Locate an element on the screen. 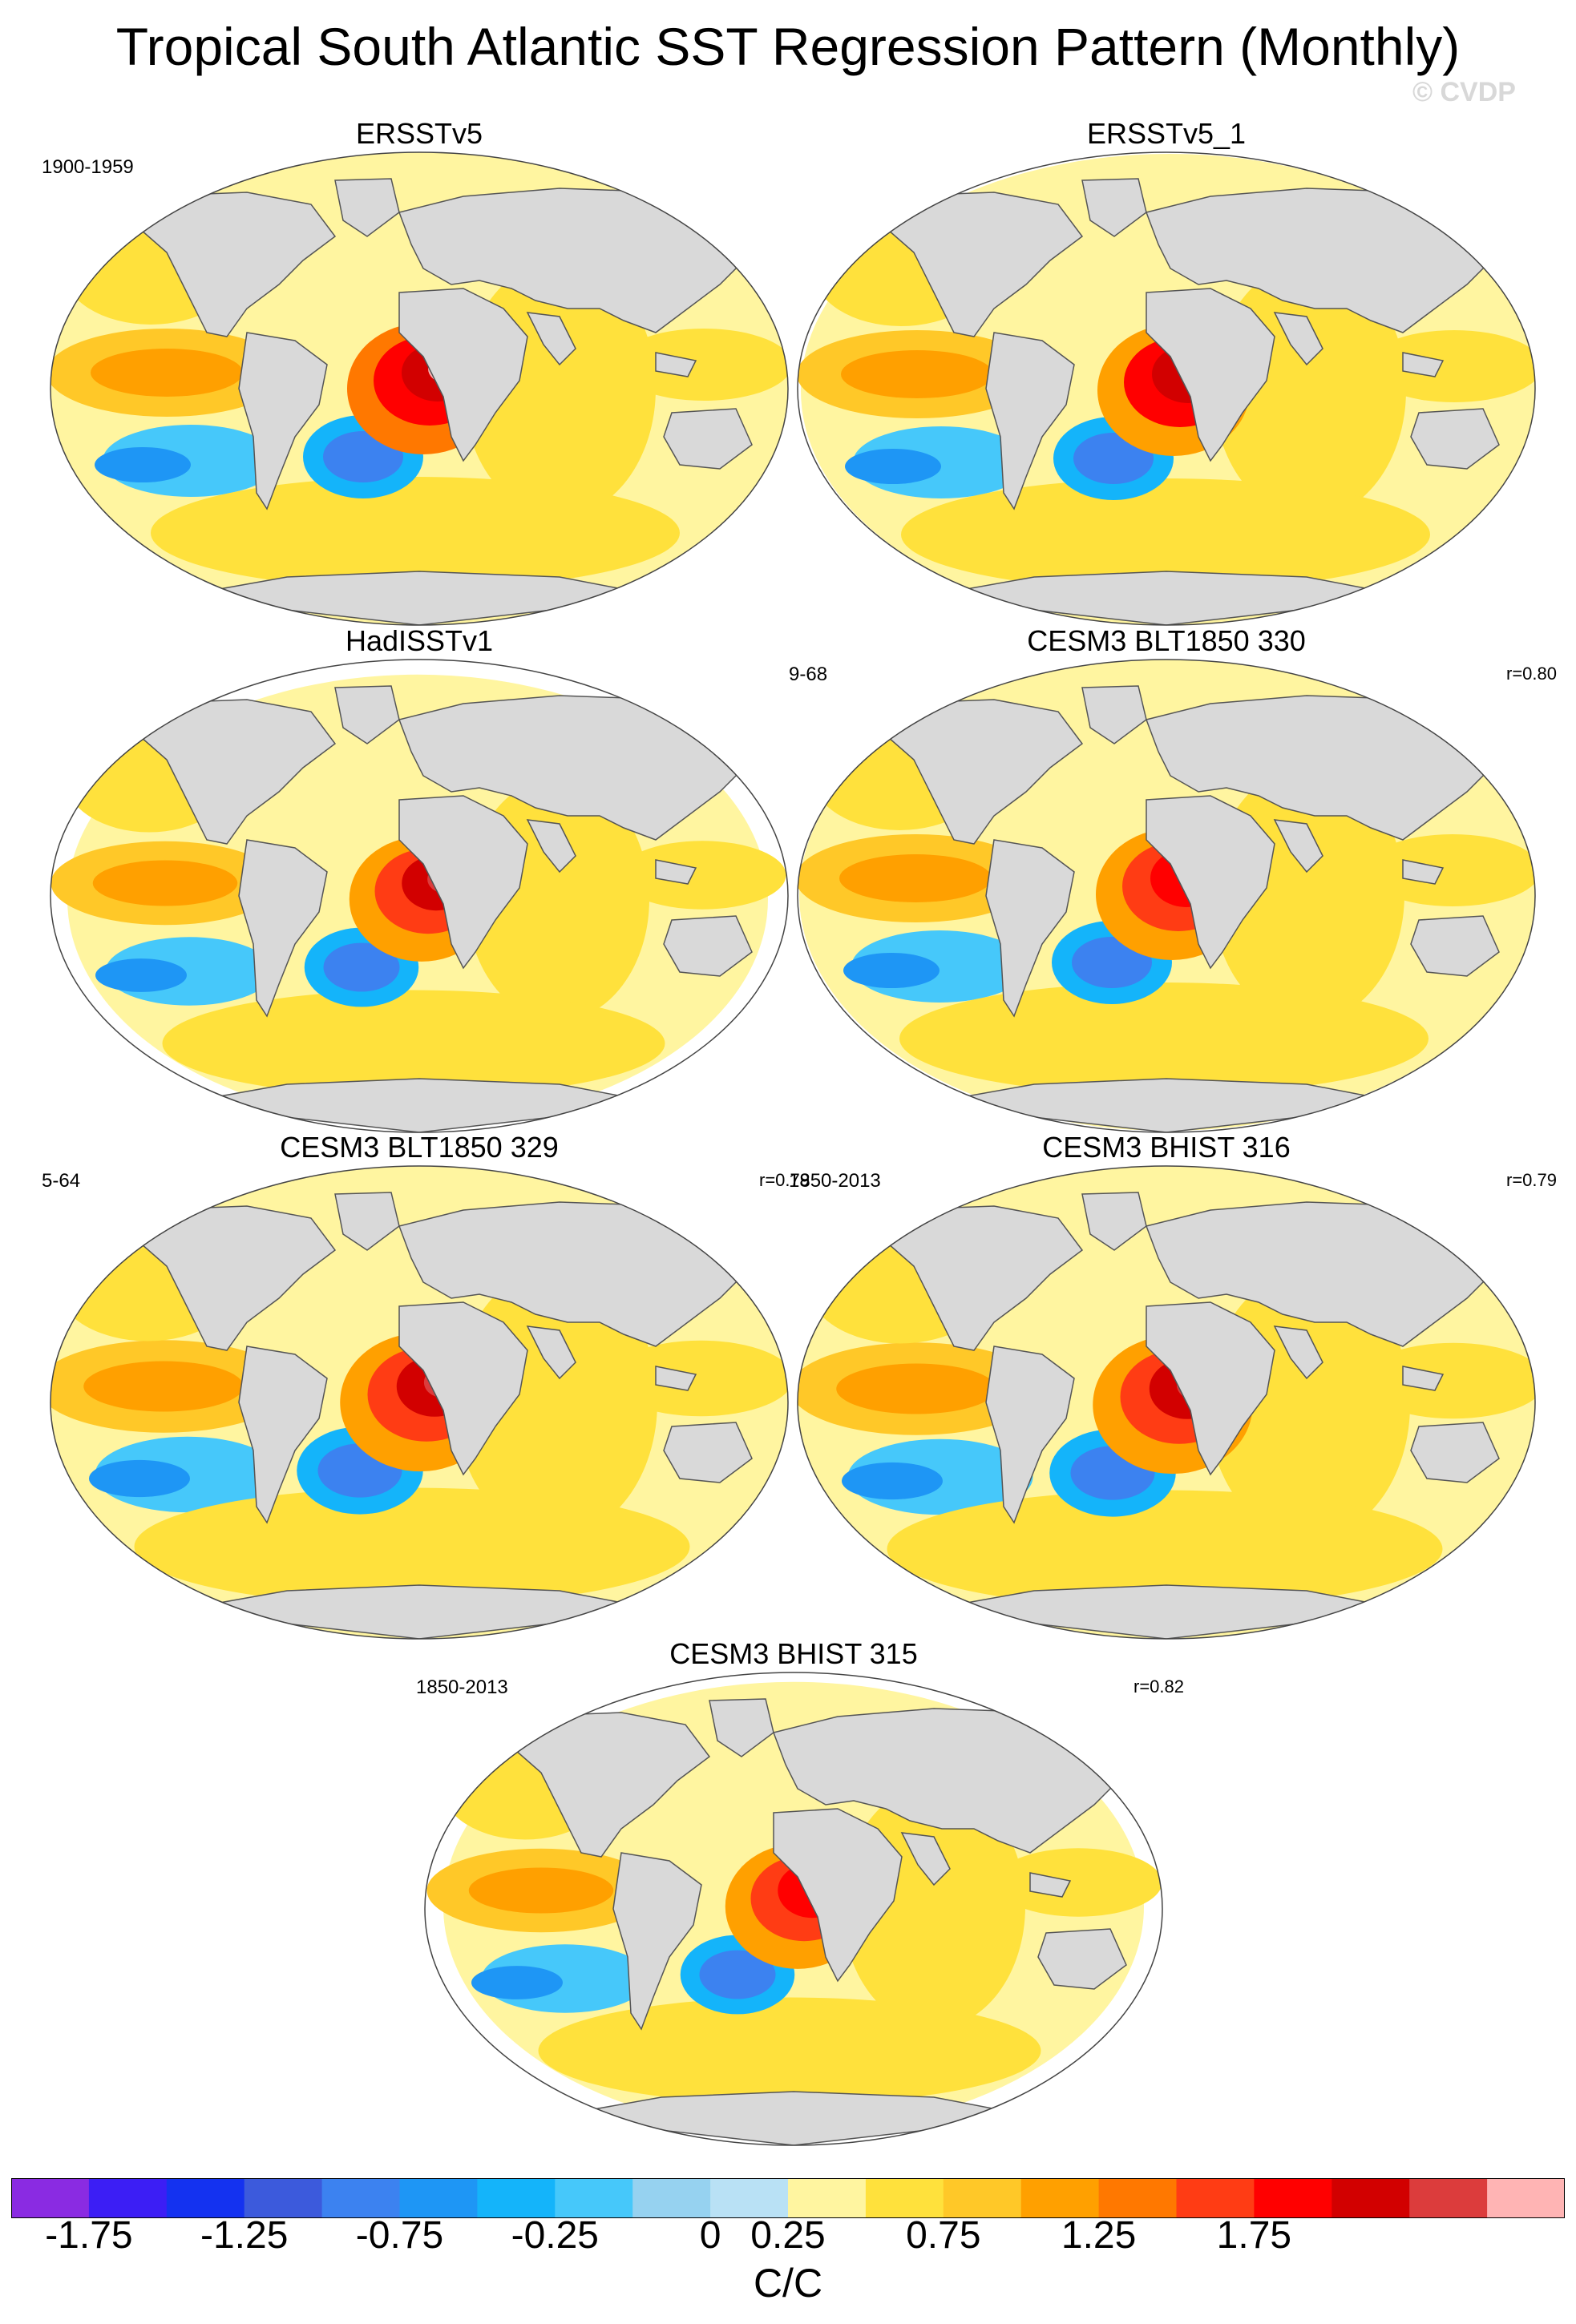  panel-title: ERSSTv5 is located at coordinates (419, 133).